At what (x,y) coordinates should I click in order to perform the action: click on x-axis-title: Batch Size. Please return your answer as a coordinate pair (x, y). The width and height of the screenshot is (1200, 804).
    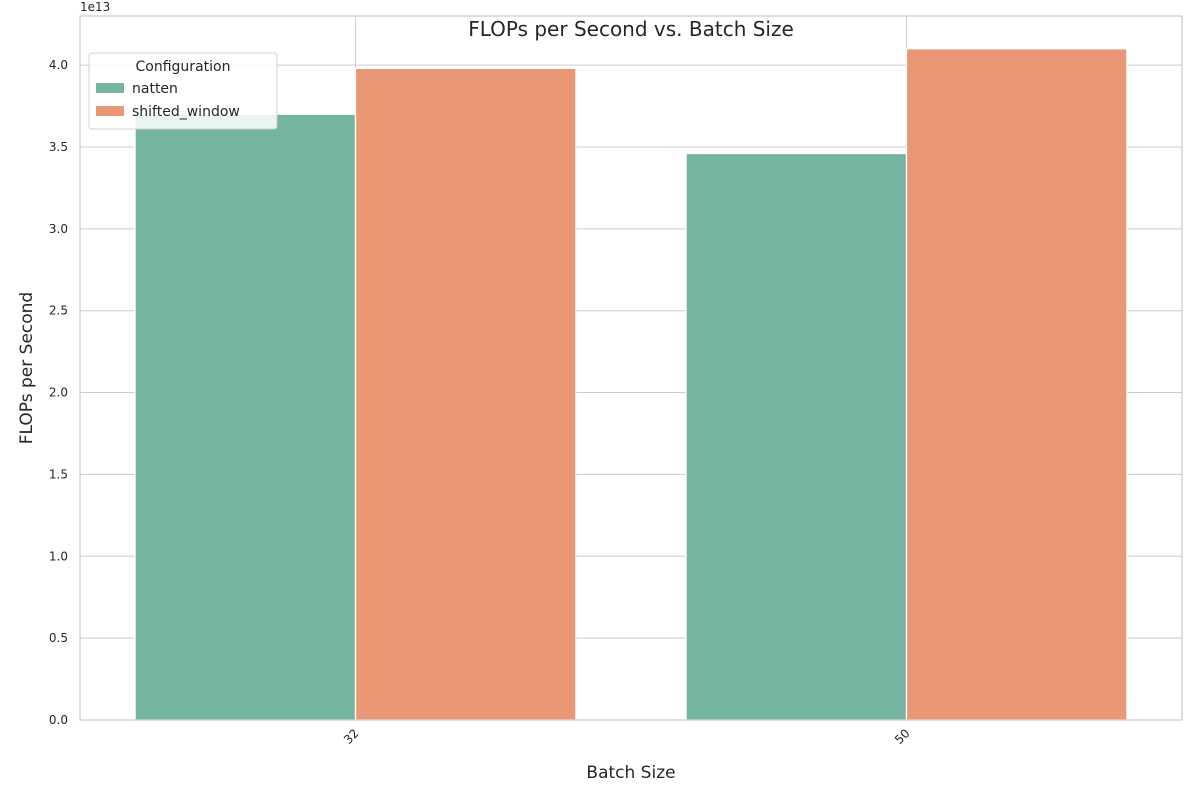
    Looking at the image, I should click on (630, 773).